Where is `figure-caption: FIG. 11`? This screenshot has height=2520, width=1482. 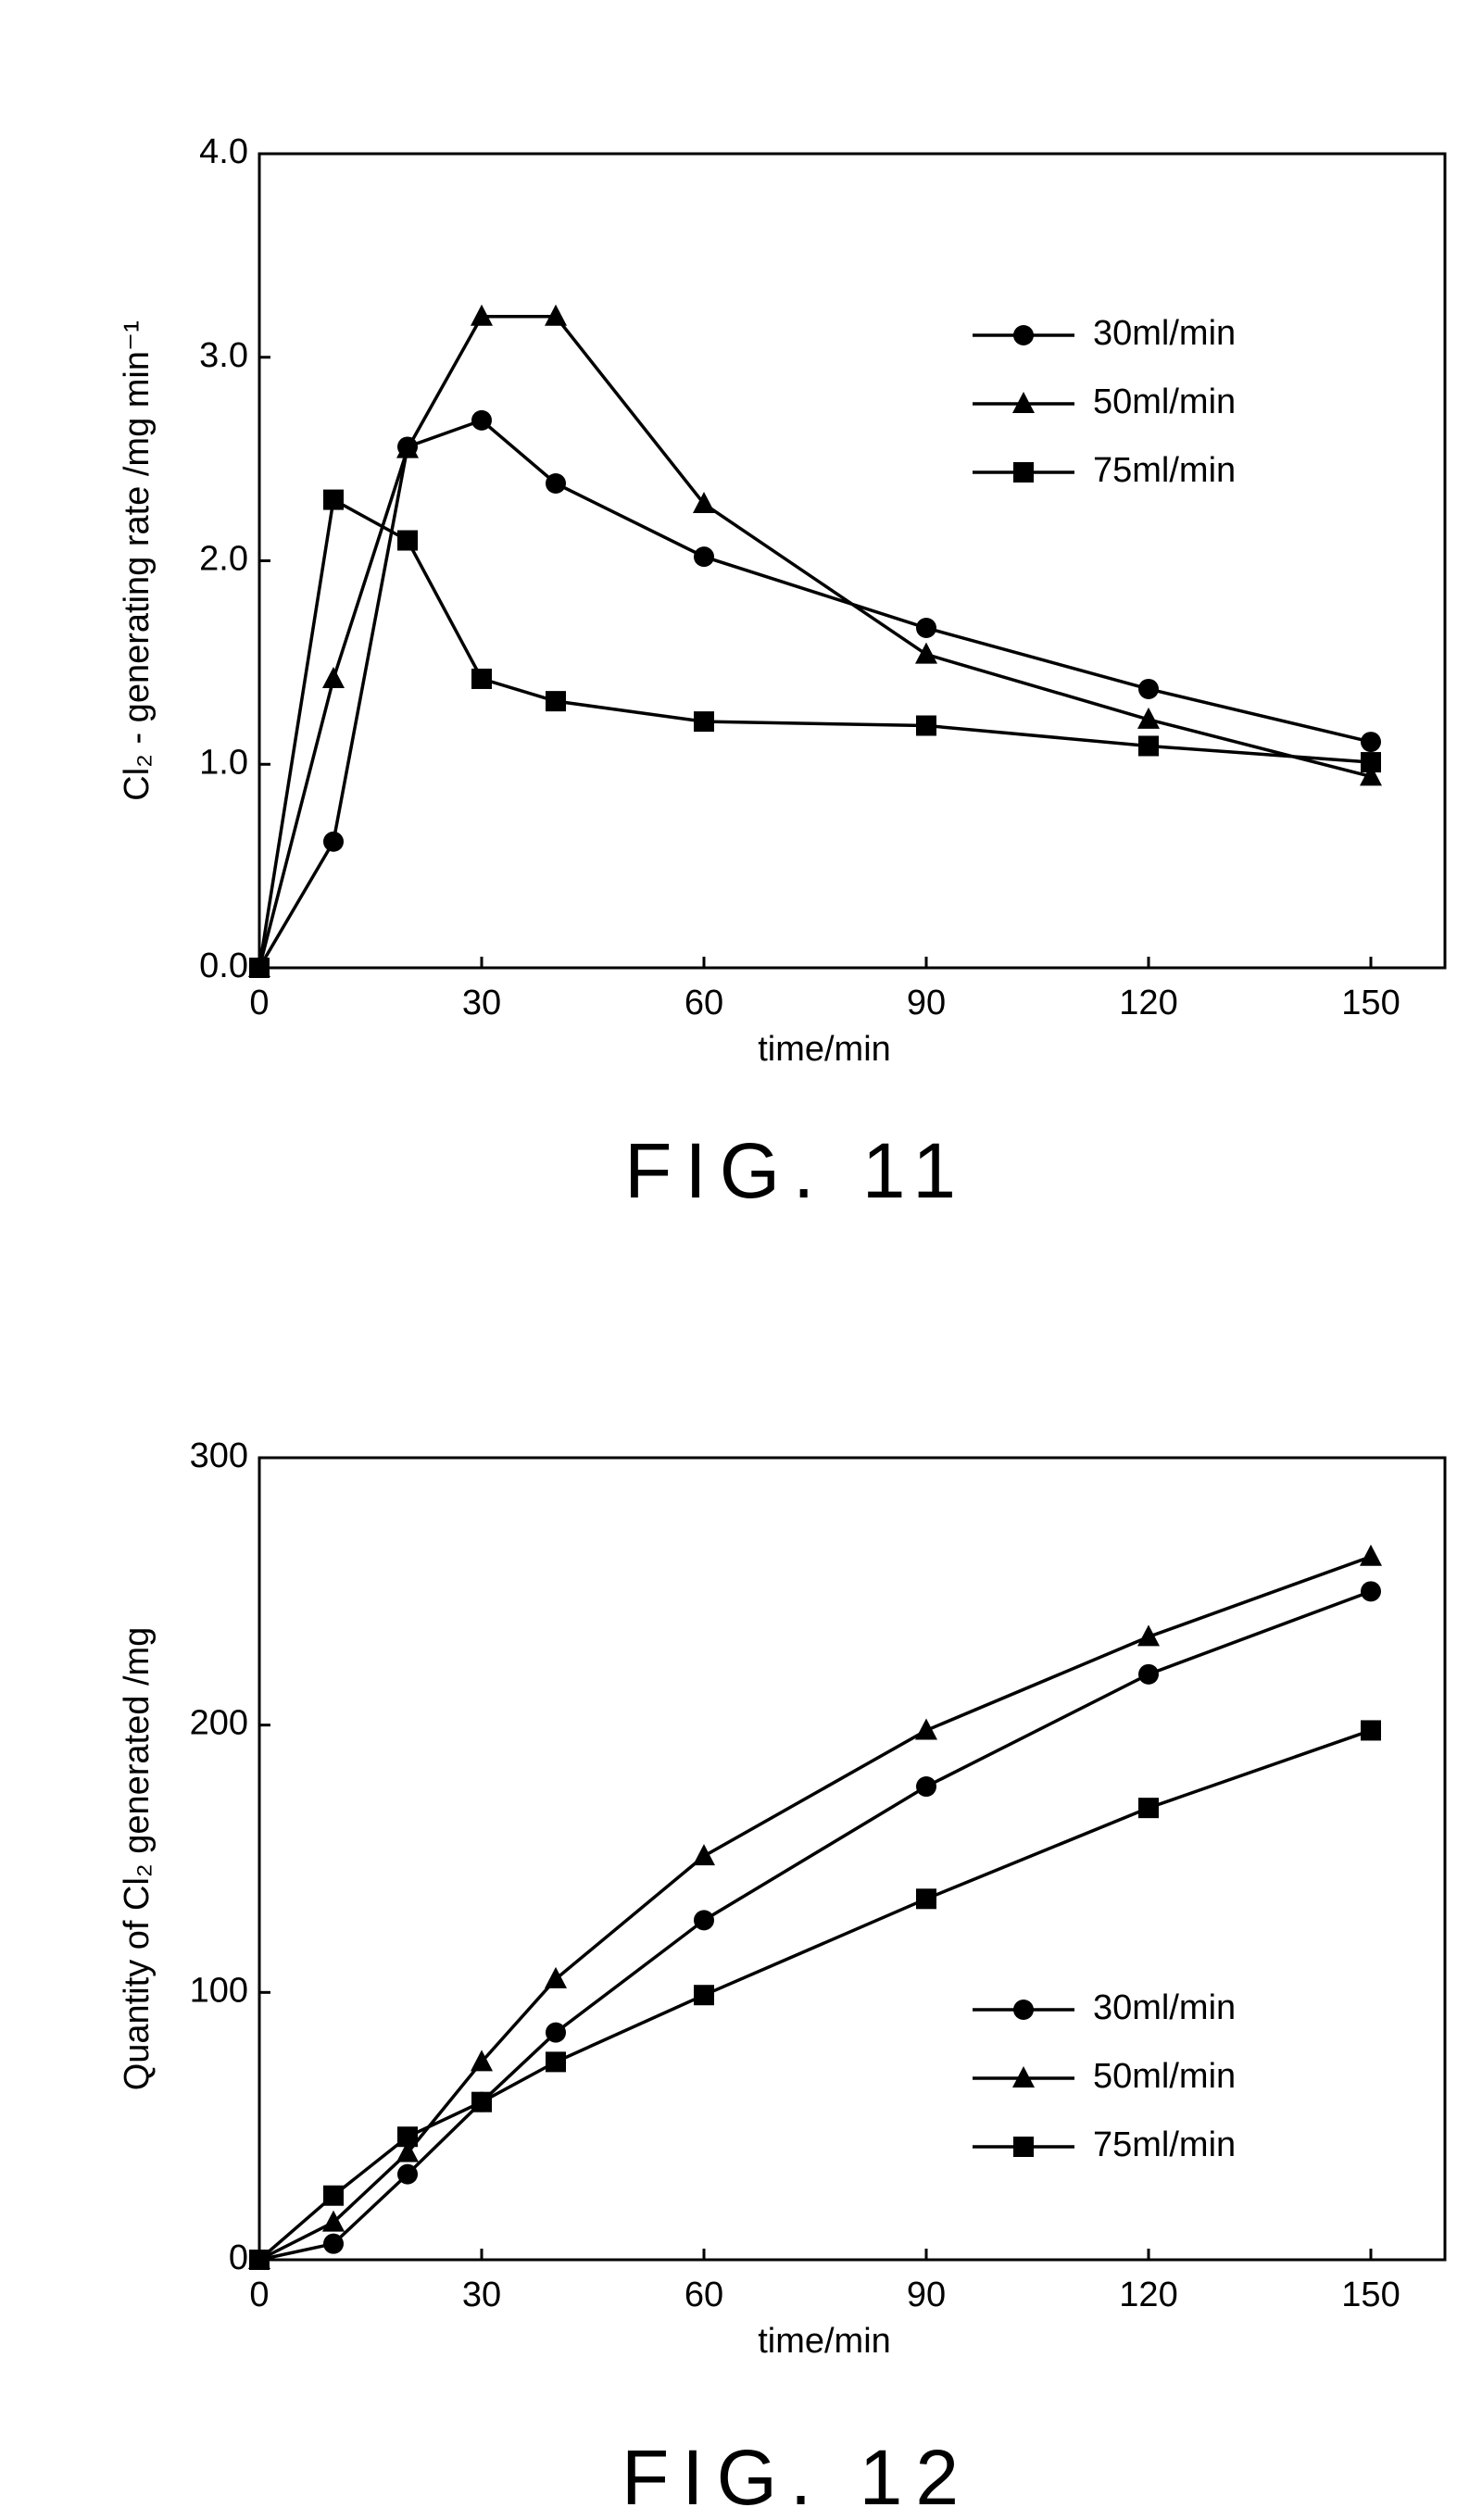 figure-caption: FIG. 11 is located at coordinates (796, 1170).